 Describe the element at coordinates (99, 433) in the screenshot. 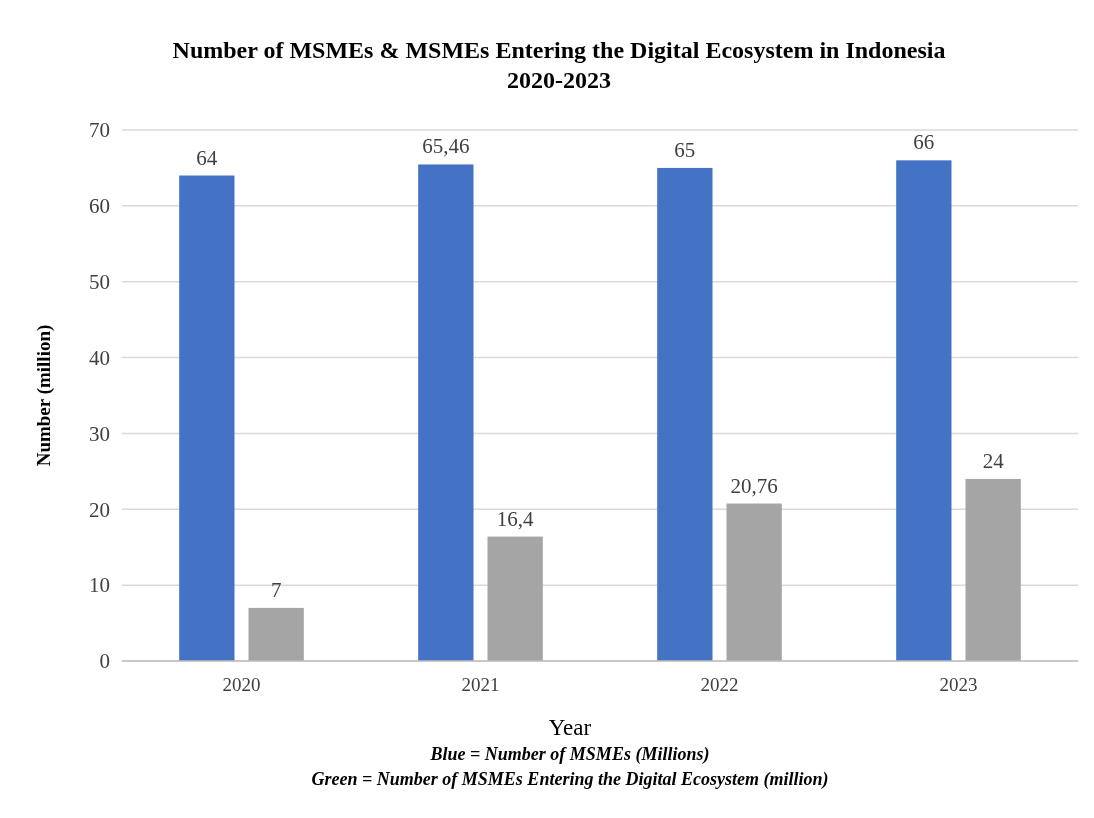

I see `y-tick-label: 30` at that location.